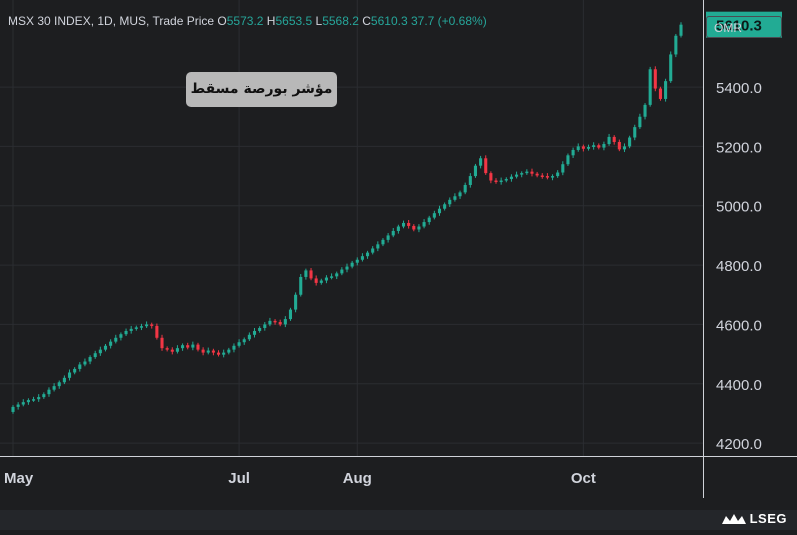 Image resolution: width=797 pixels, height=535 pixels. Describe the element at coordinates (340, 21) in the screenshot. I see `low-value: 5568.2` at that location.